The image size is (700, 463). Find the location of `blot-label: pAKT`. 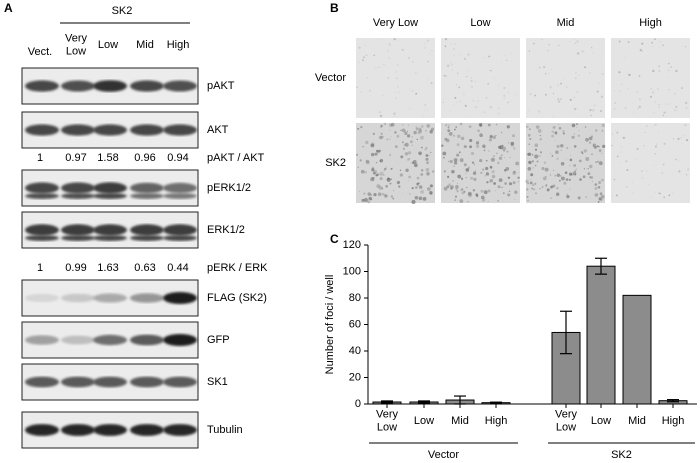

blot-label: pAKT is located at coordinates (221, 86).